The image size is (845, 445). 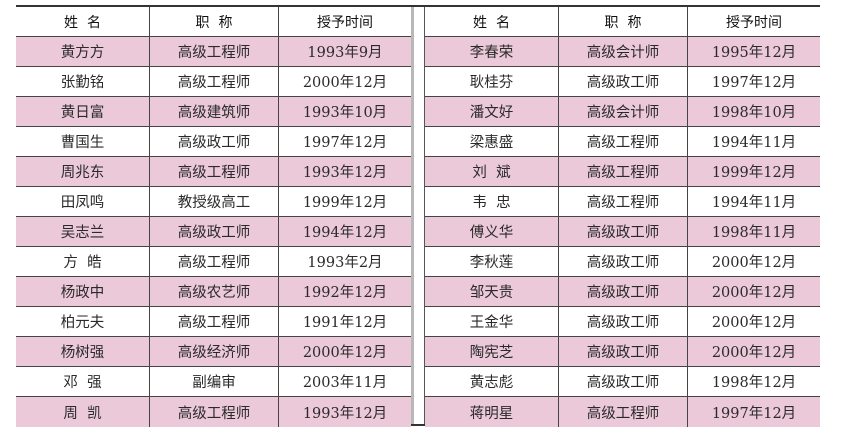 What do you see at coordinates (345, 173) in the screenshot?
I see `date-cell: 1993年12月` at bounding box center [345, 173].